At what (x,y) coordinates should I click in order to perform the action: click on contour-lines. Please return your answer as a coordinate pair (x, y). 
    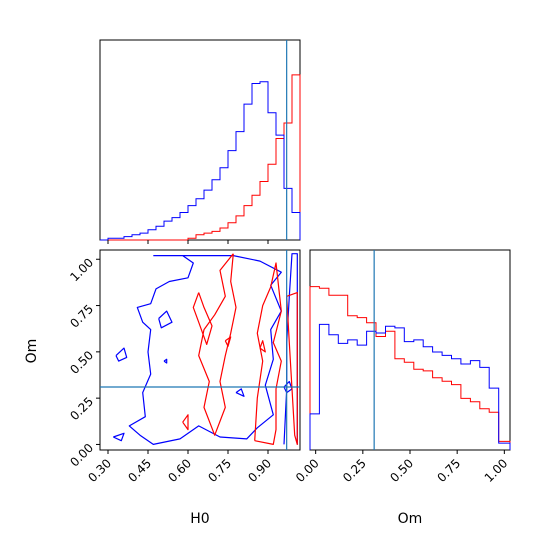
    Looking at the image, I should click on (205, 349).